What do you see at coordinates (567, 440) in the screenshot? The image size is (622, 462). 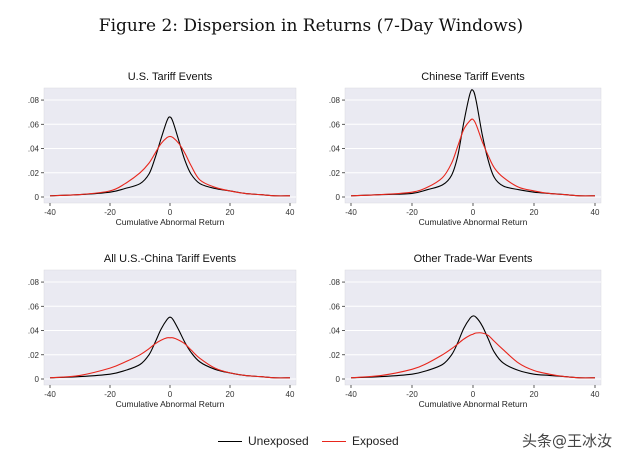 I see `watermark-text: 头条@王冰汝` at bounding box center [567, 440].